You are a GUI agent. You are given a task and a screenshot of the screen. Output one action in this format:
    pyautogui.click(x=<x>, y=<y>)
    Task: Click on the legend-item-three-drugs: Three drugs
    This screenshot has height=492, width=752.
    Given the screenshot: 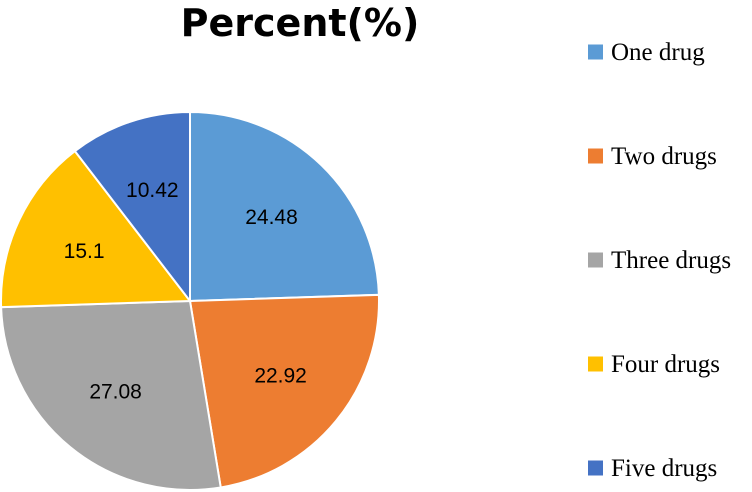 What is the action you would take?
    pyautogui.click(x=659, y=260)
    